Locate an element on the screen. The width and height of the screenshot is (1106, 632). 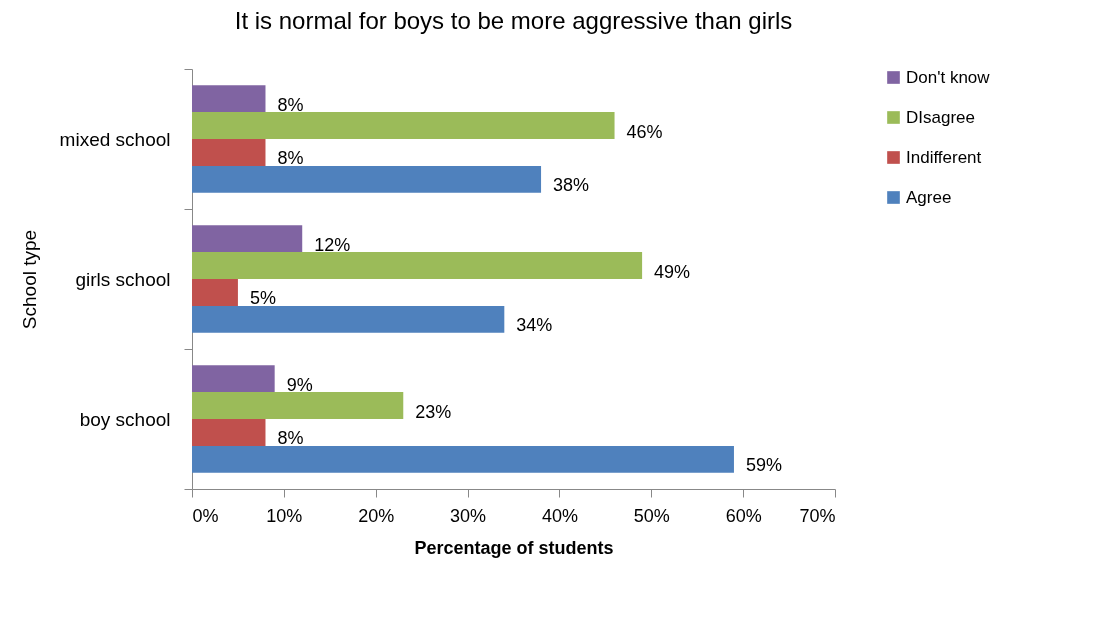
data-label: 9% is located at coordinates (299, 384).